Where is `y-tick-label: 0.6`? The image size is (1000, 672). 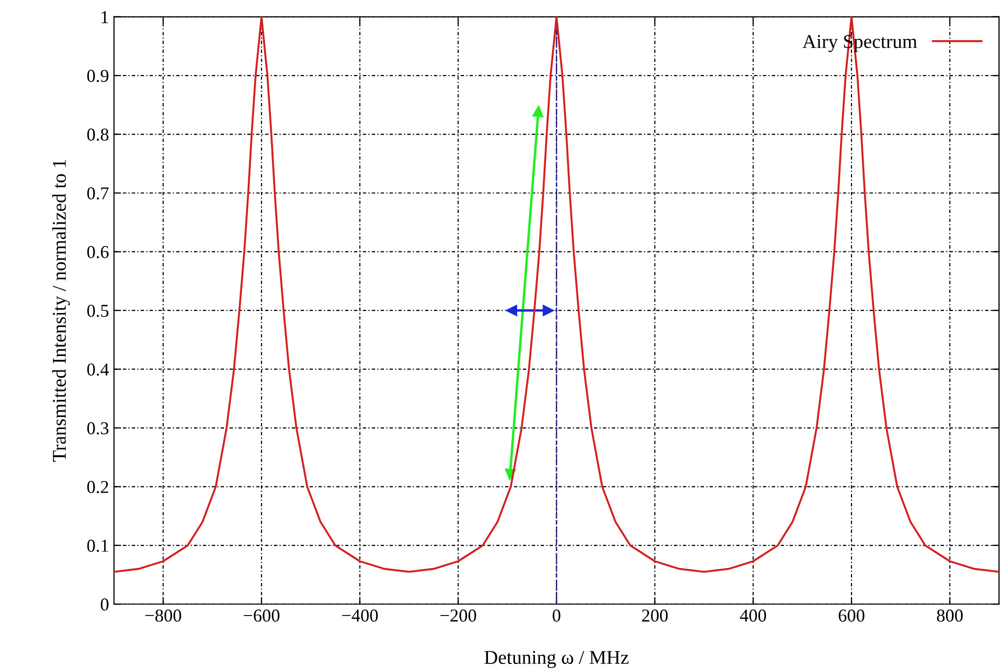 y-tick-label: 0.6 is located at coordinates (98, 252).